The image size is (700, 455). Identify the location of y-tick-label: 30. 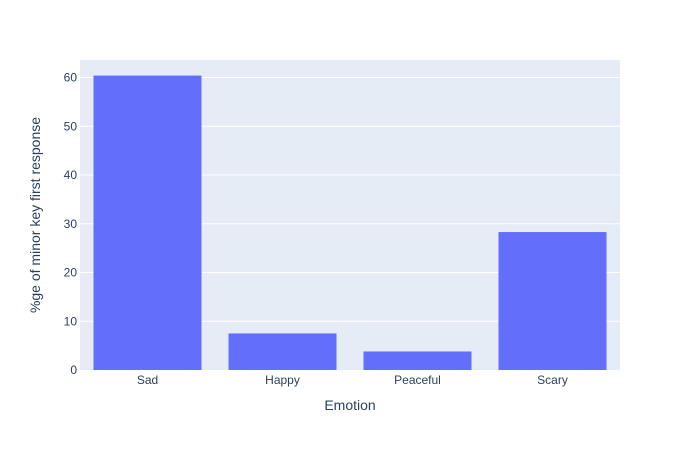
(71, 224).